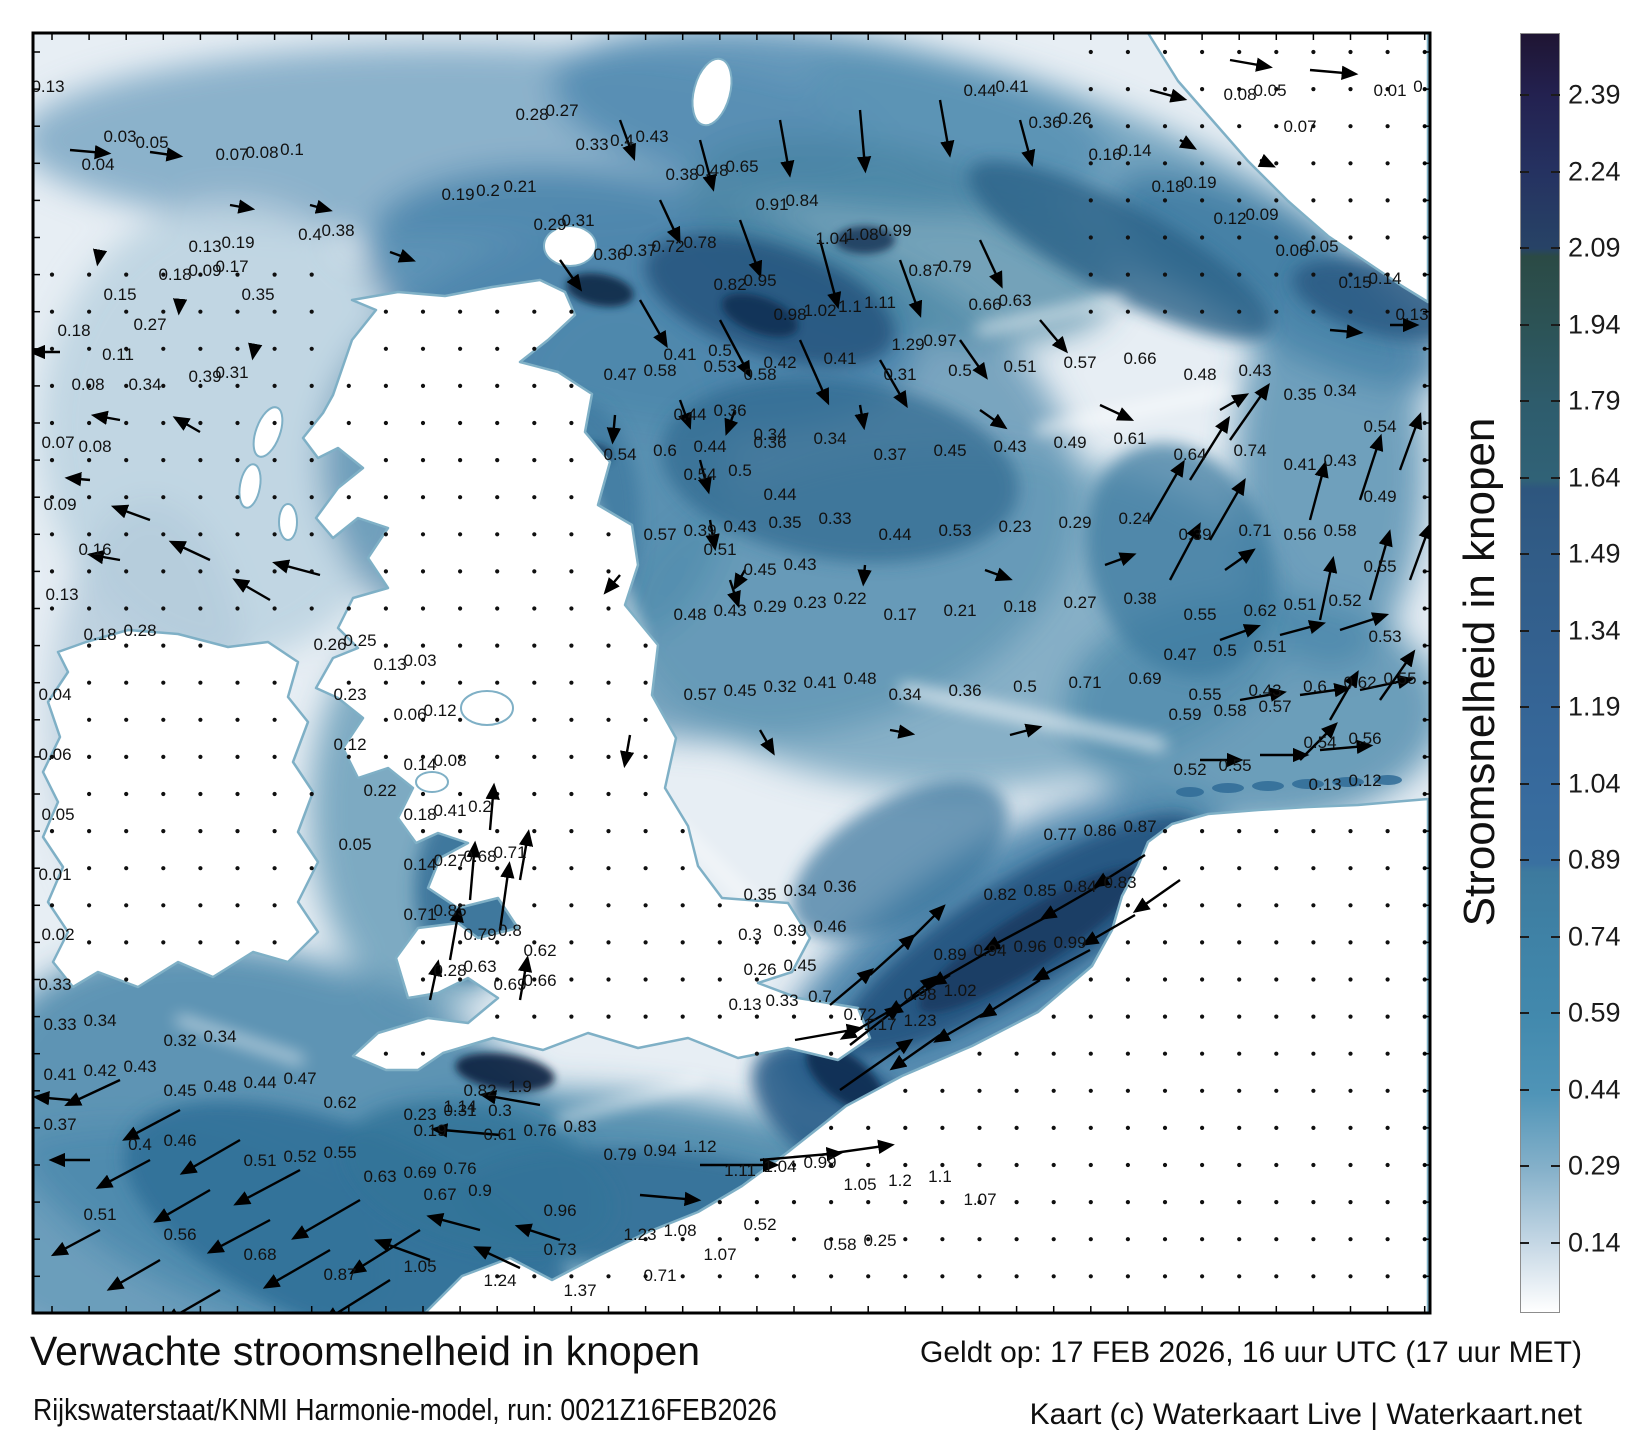 This screenshot has height=1450, width=1650. I want to click on svg-text: 0.54, so click(619, 454).